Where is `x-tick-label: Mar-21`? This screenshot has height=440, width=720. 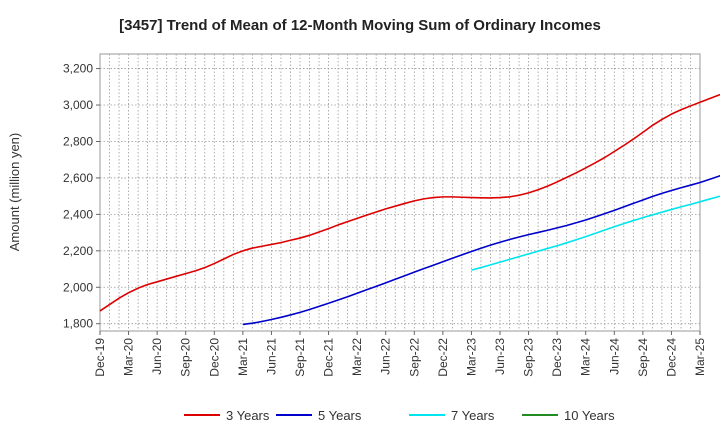 x-tick-label: Mar-21 is located at coordinates (243, 357).